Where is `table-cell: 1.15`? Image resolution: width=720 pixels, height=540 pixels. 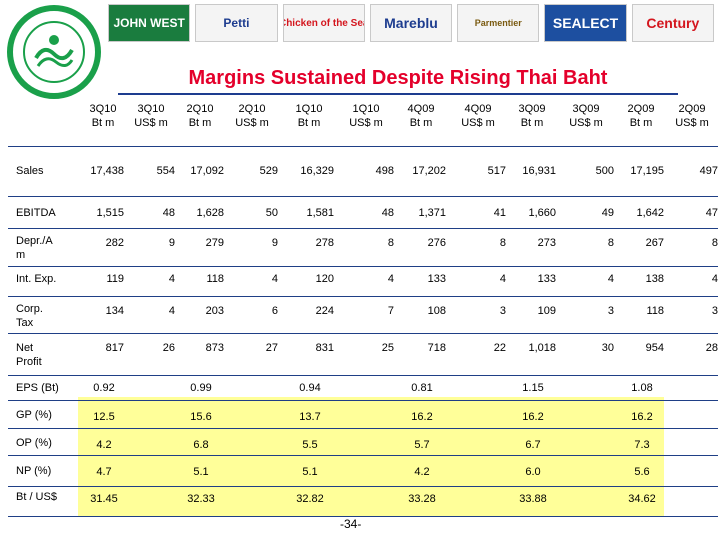
table-cell: 1.15 is located at coordinates (533, 388).